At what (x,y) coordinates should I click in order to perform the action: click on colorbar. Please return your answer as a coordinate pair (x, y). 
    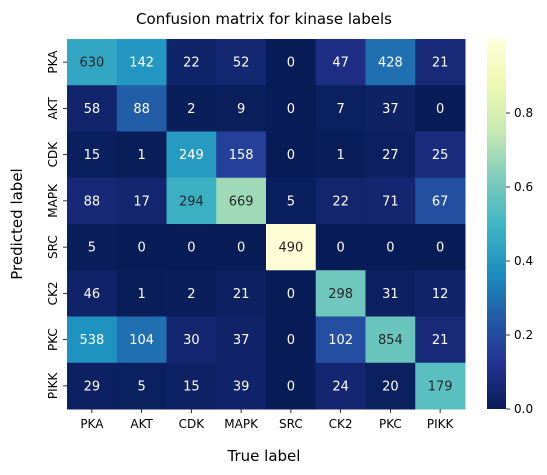
    Looking at the image, I should click on (496, 224).